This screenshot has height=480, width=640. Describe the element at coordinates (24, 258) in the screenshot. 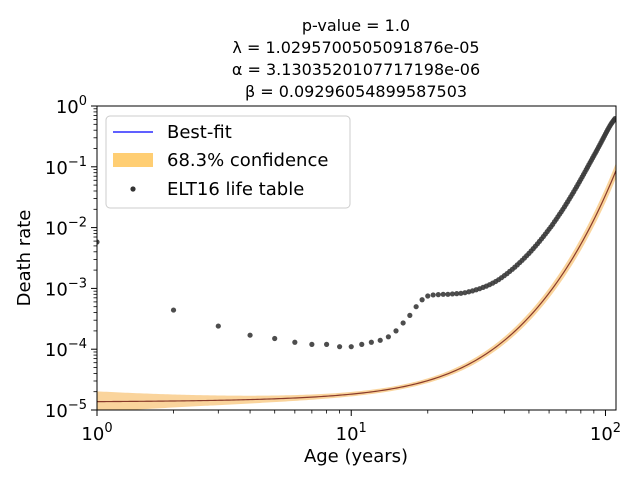

I see `y-axis-label: Death rate` at that location.